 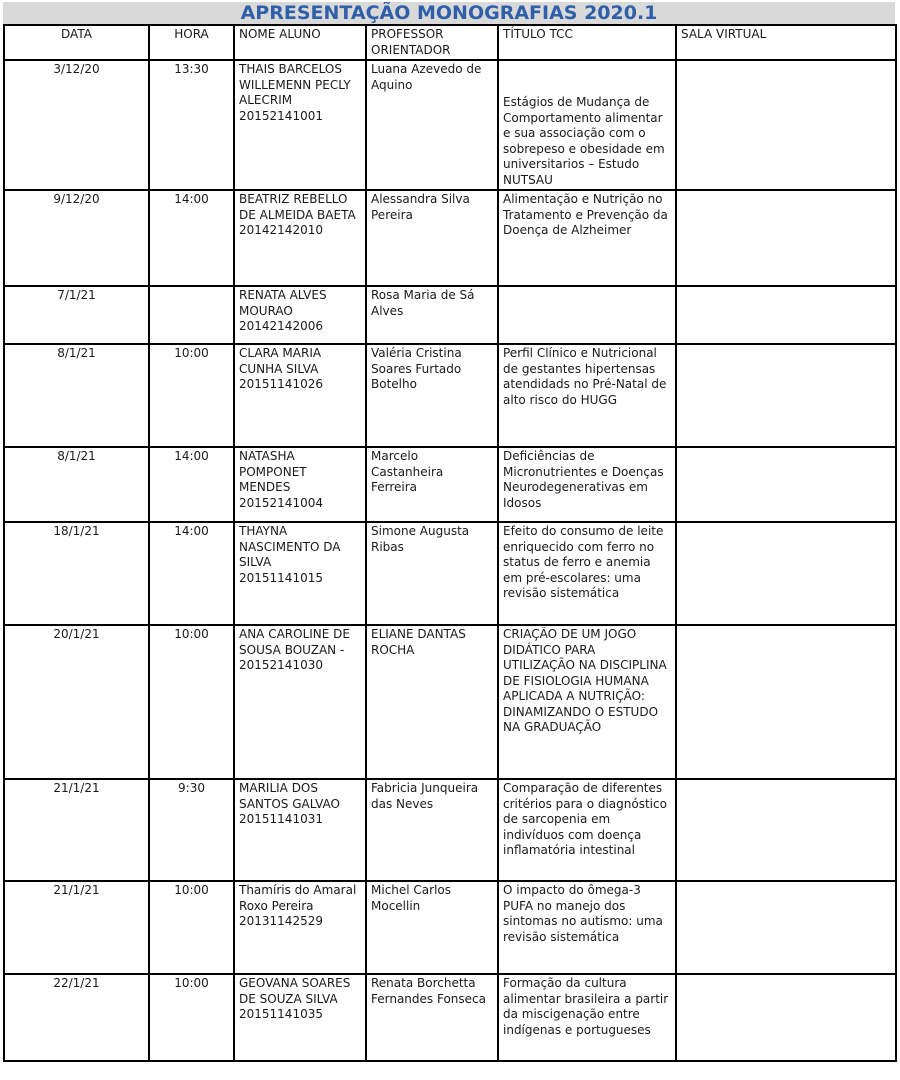 What do you see at coordinates (432, 42) in the screenshot?
I see `header-professor: PROFESSOR ORIENTADOR` at bounding box center [432, 42].